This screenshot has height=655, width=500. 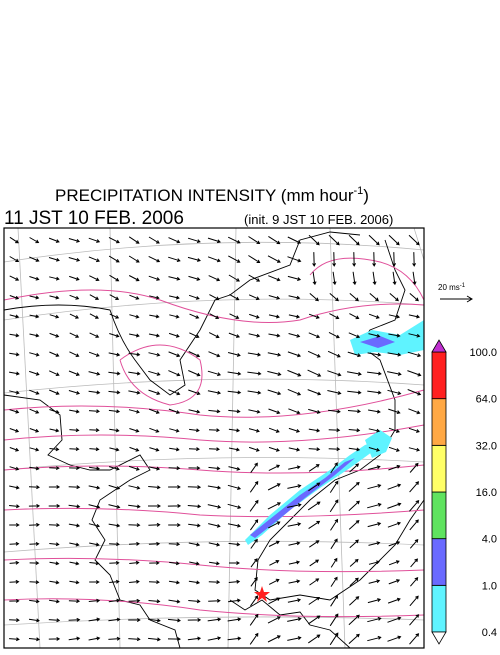 What do you see at coordinates (359, 191) in the screenshot?
I see `title-exponent: -1` at bounding box center [359, 191].